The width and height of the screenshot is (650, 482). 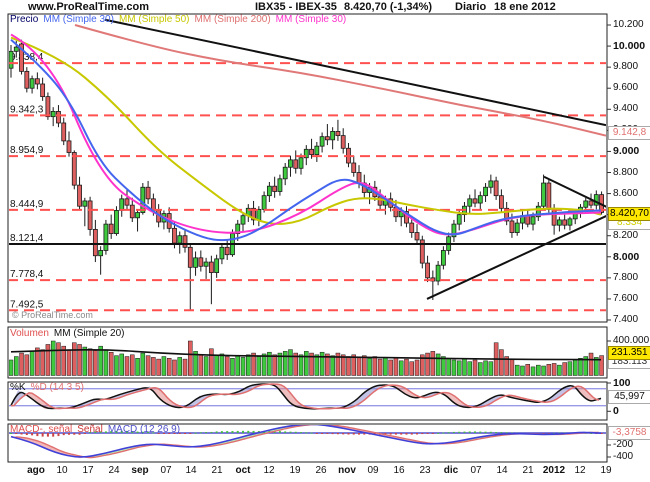 I want to click on macd-legend: MACD-, señal Señal MACD (12 26 9), so click(x=97, y=429).